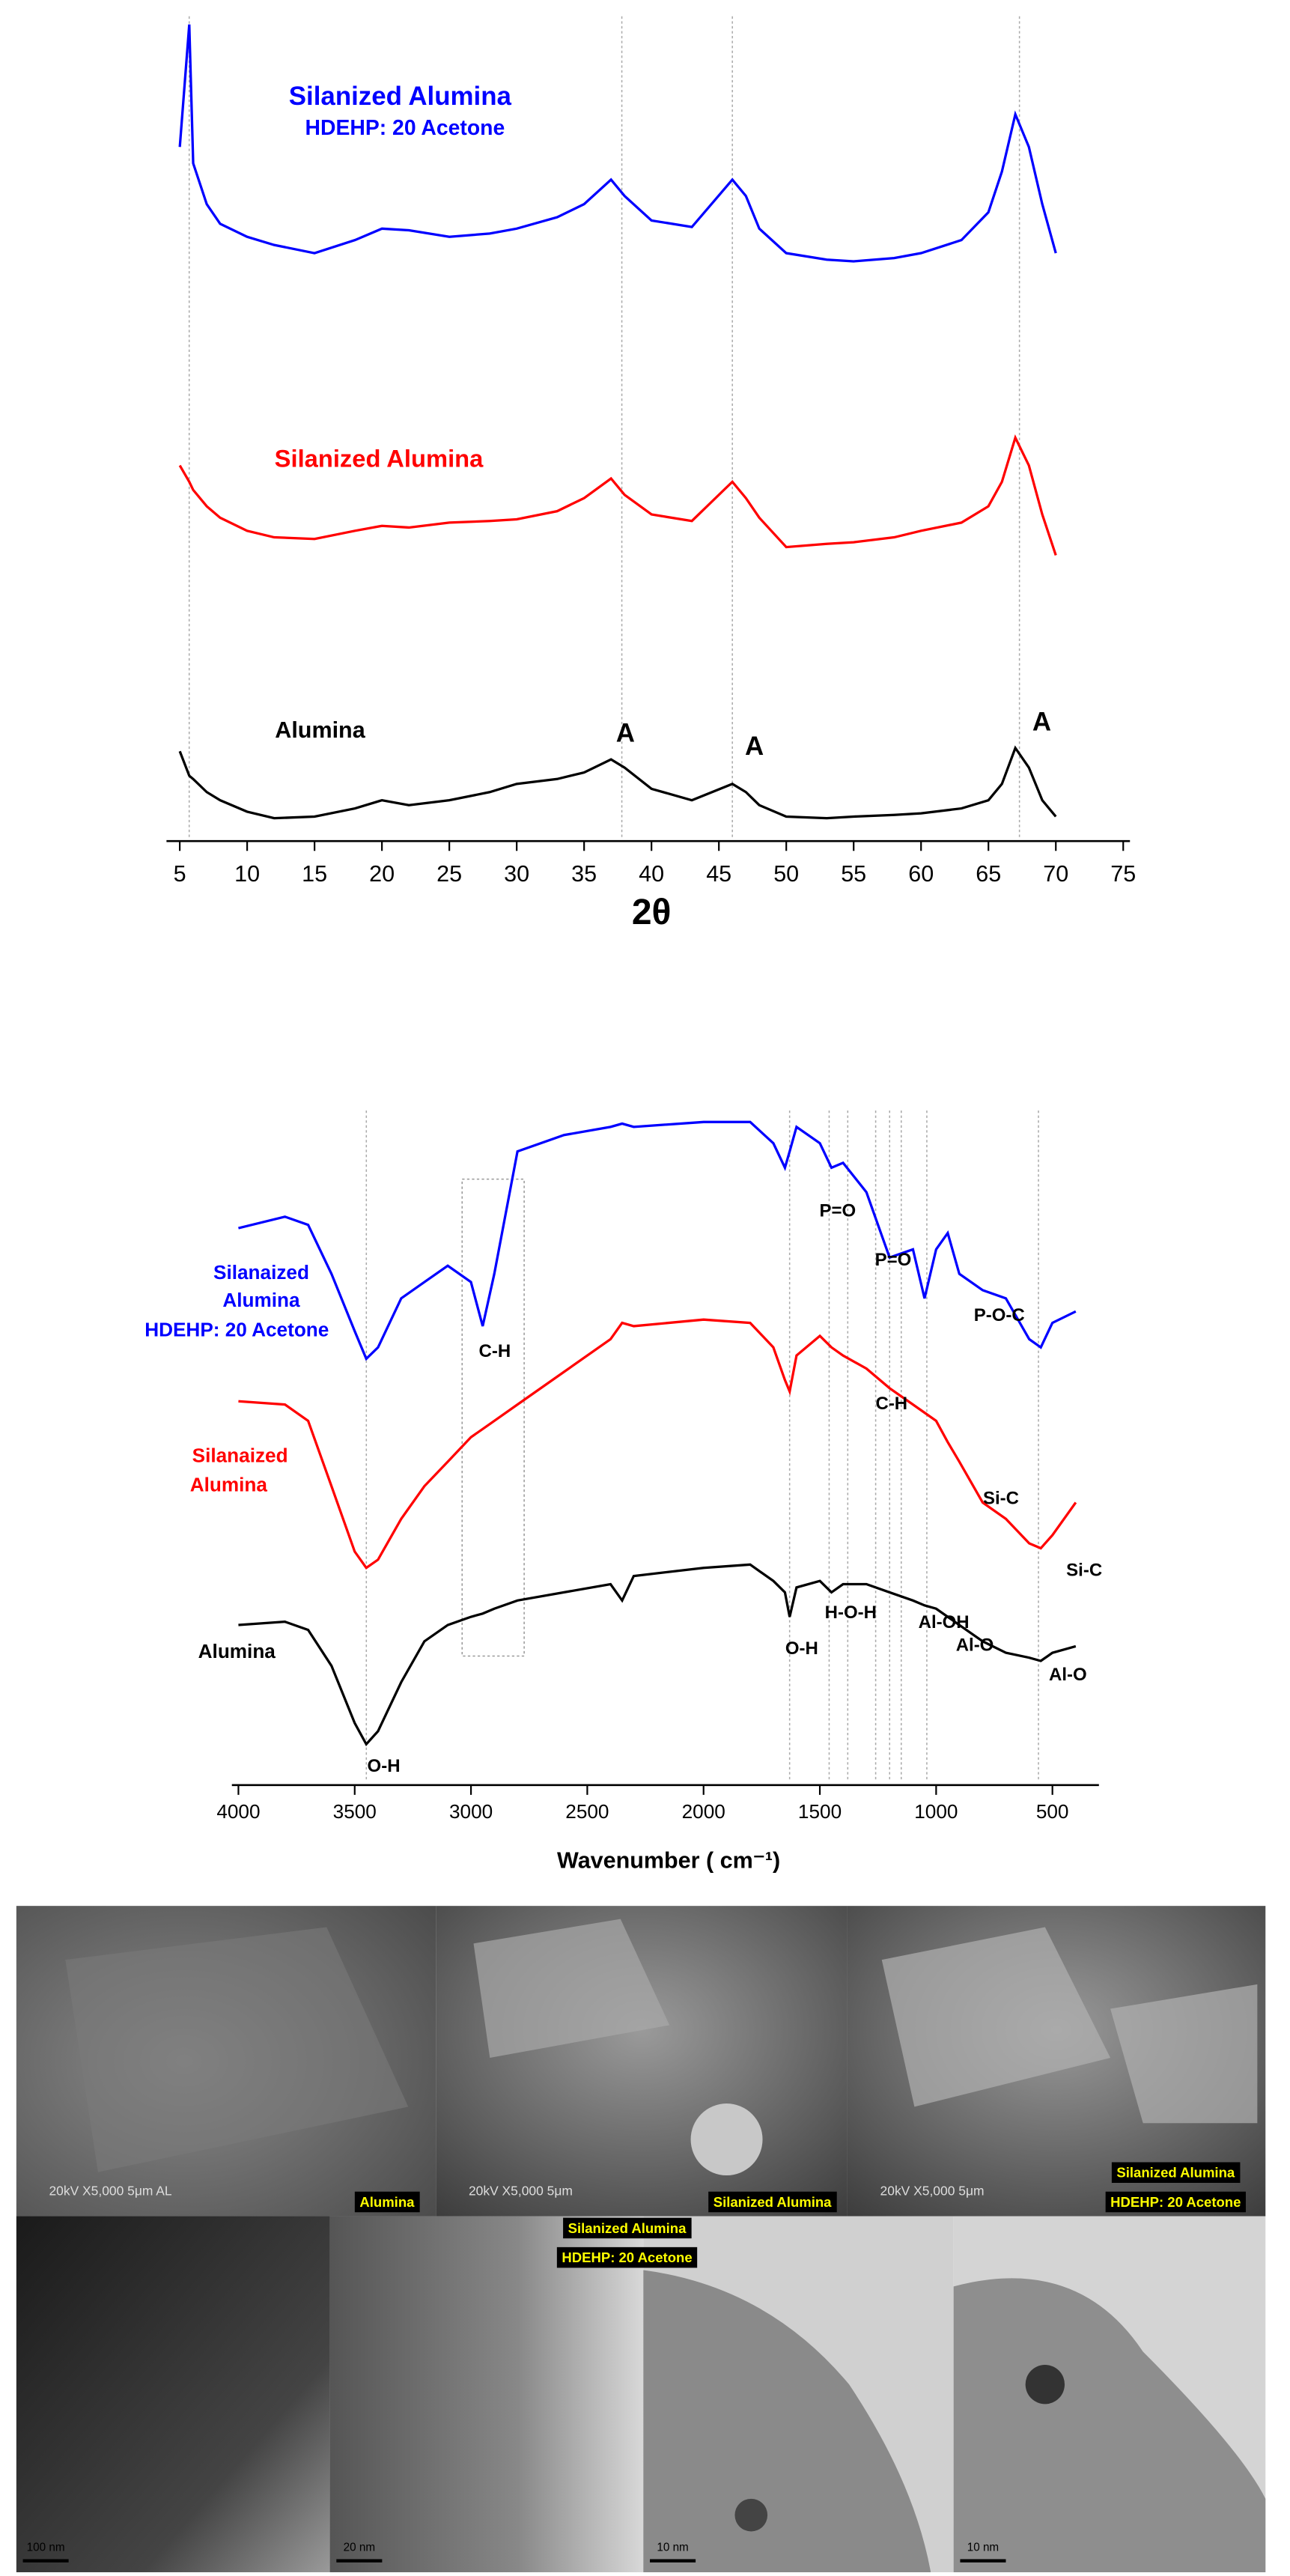 Image resolution: width=1290 pixels, height=2576 pixels. Describe the element at coordinates (944, 1622) in the screenshot. I see `annotation: Al-OH` at that location.